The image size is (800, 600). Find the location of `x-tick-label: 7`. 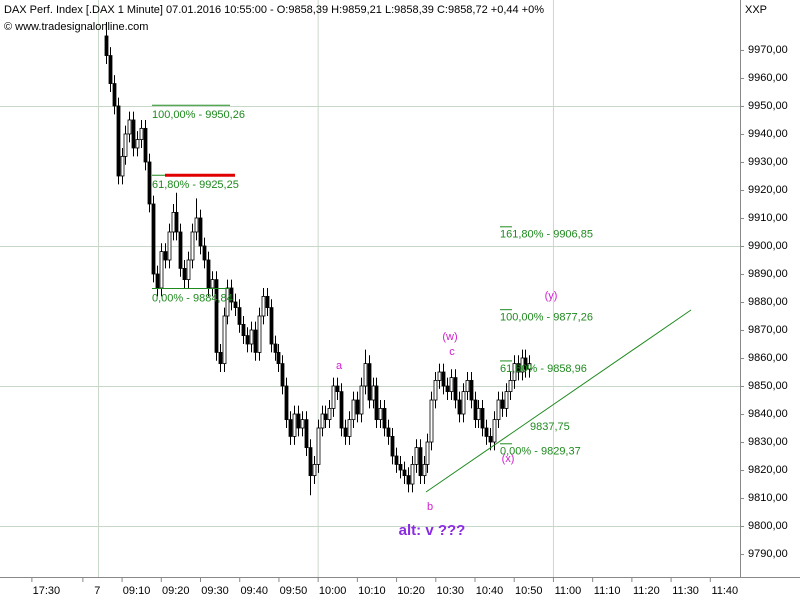

x-tick-label: 7 is located at coordinates (97, 591).